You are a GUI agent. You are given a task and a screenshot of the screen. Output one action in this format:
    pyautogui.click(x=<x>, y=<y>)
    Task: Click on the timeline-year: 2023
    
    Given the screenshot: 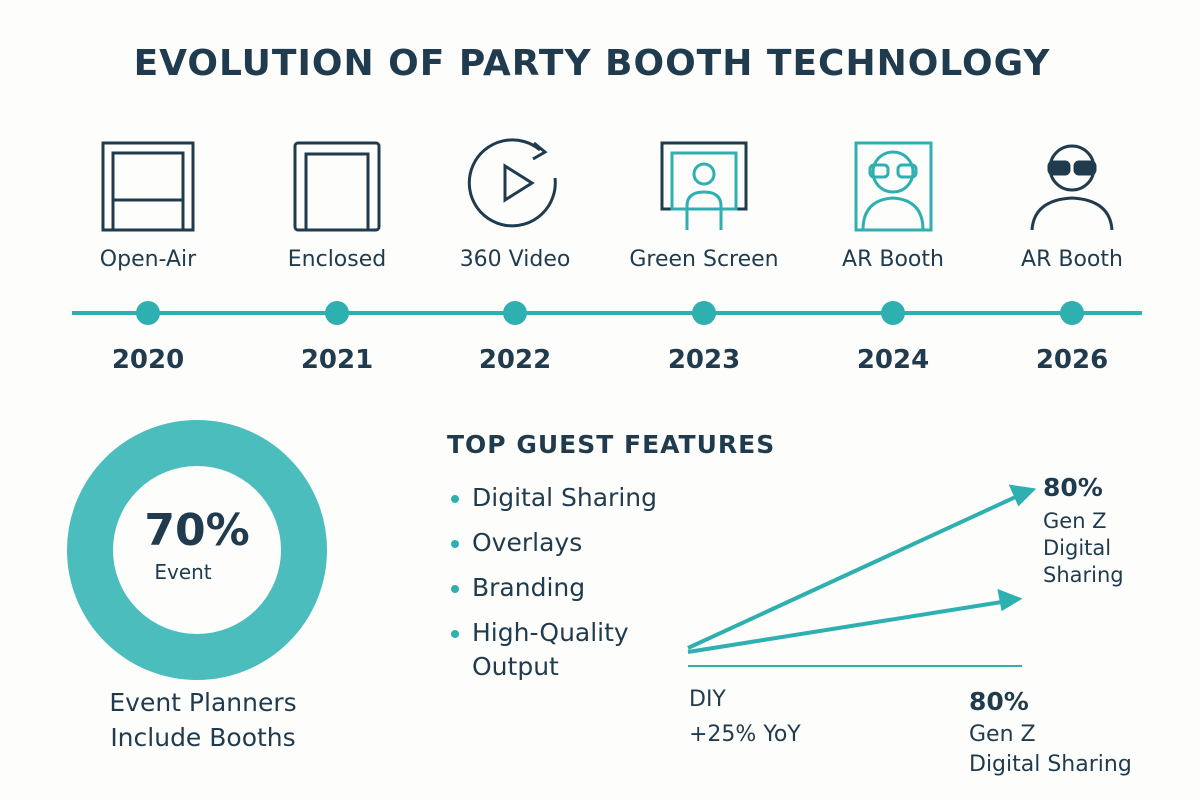 What is the action you would take?
    pyautogui.click(x=704, y=360)
    